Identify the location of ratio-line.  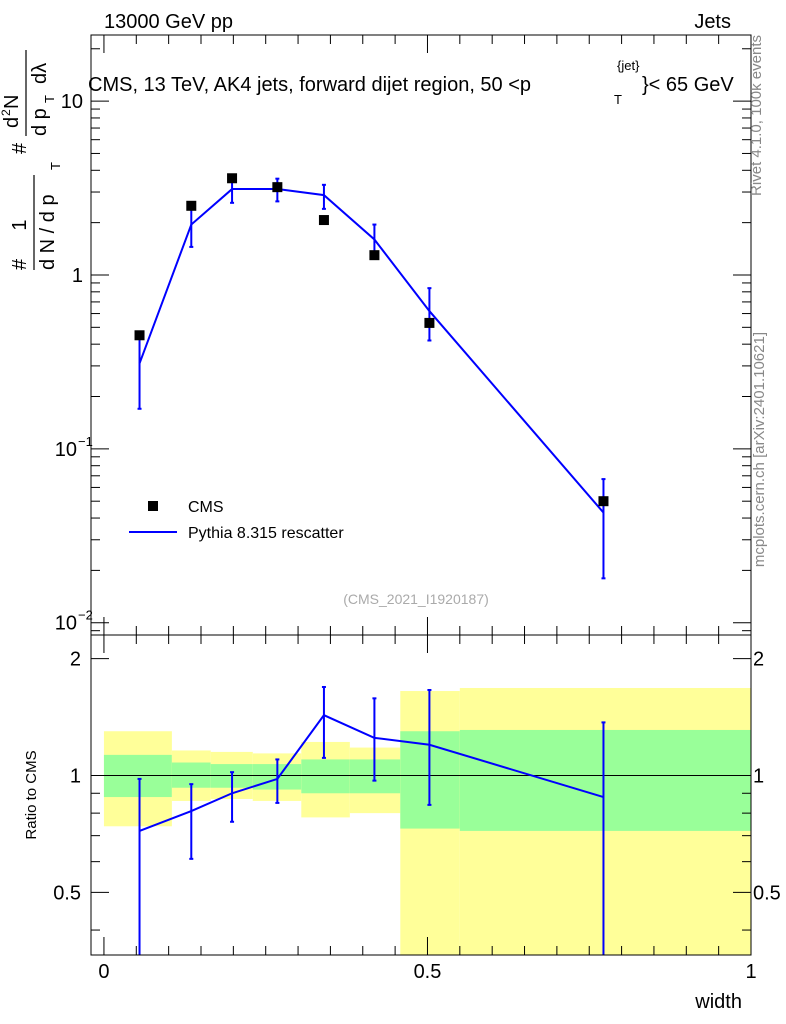
(371, 772).